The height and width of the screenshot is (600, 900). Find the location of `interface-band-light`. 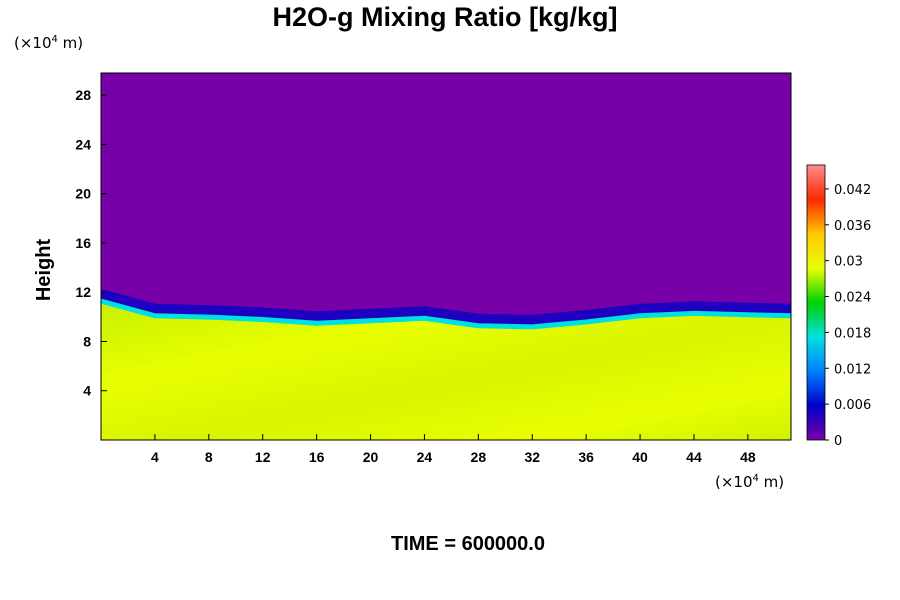

interface-band-light is located at coordinates (446, 314).